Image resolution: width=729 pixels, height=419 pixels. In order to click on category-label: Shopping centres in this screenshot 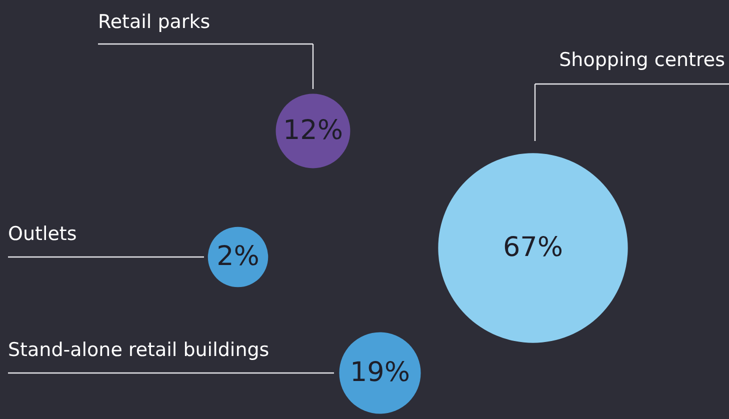, I will do `click(642, 60)`.